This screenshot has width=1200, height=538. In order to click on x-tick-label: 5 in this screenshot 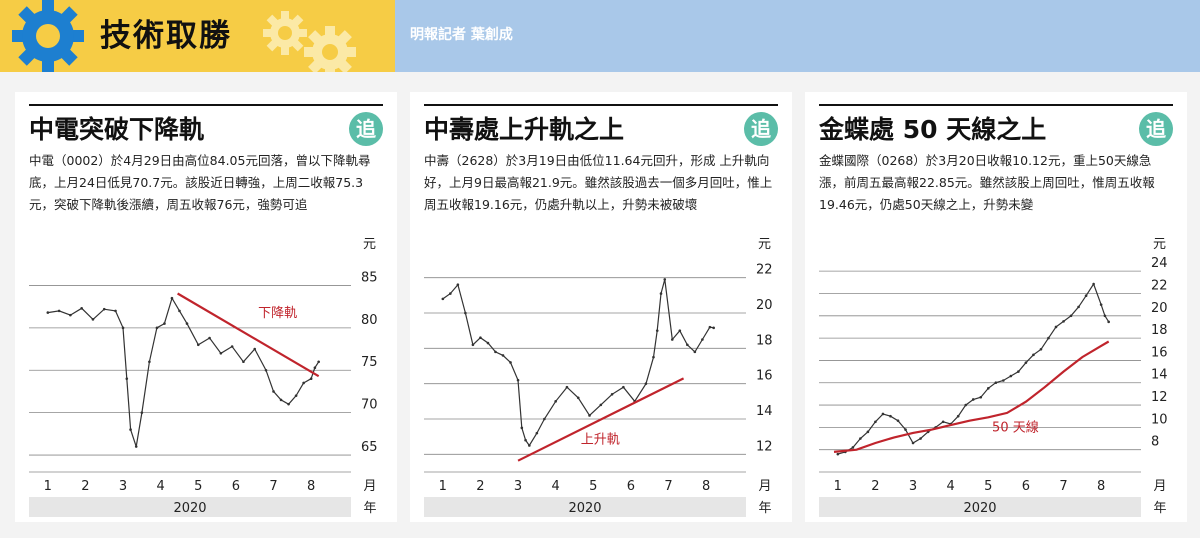, I will do `click(198, 486)`.